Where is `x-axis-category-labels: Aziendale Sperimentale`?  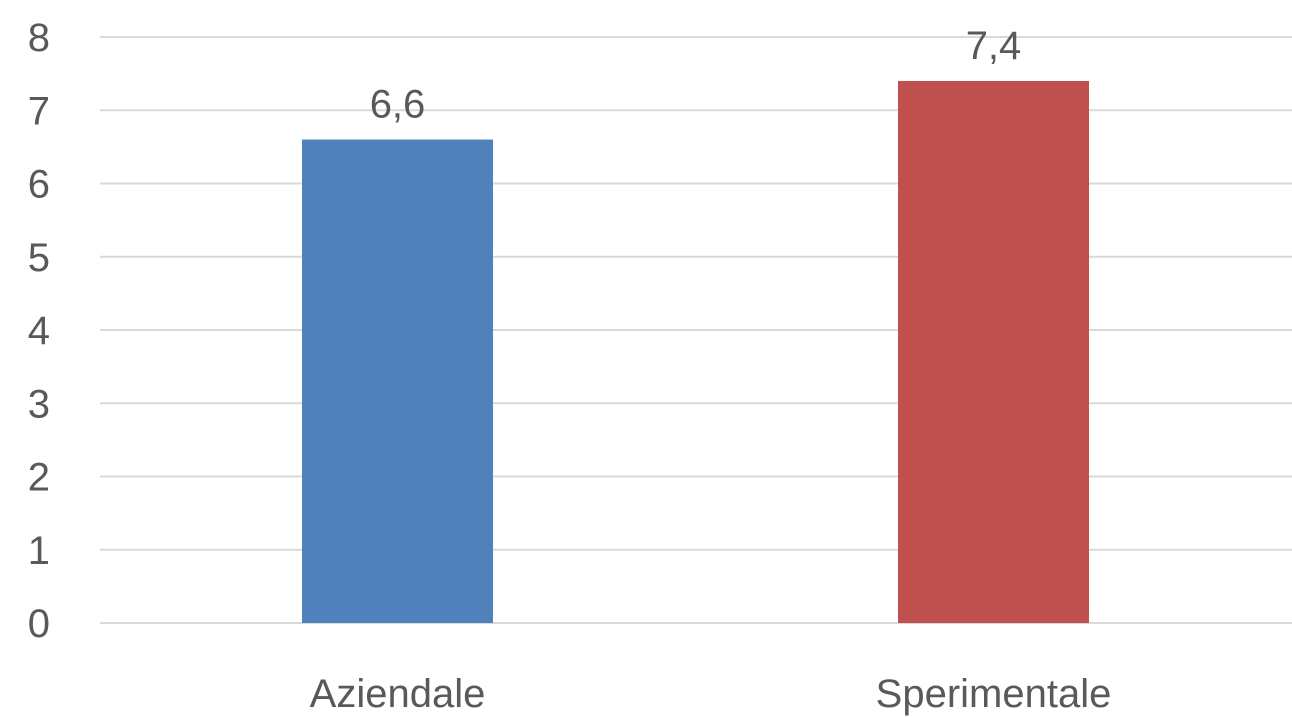
x-axis-category-labels: Aziendale Sperimentale is located at coordinates (711, 694).